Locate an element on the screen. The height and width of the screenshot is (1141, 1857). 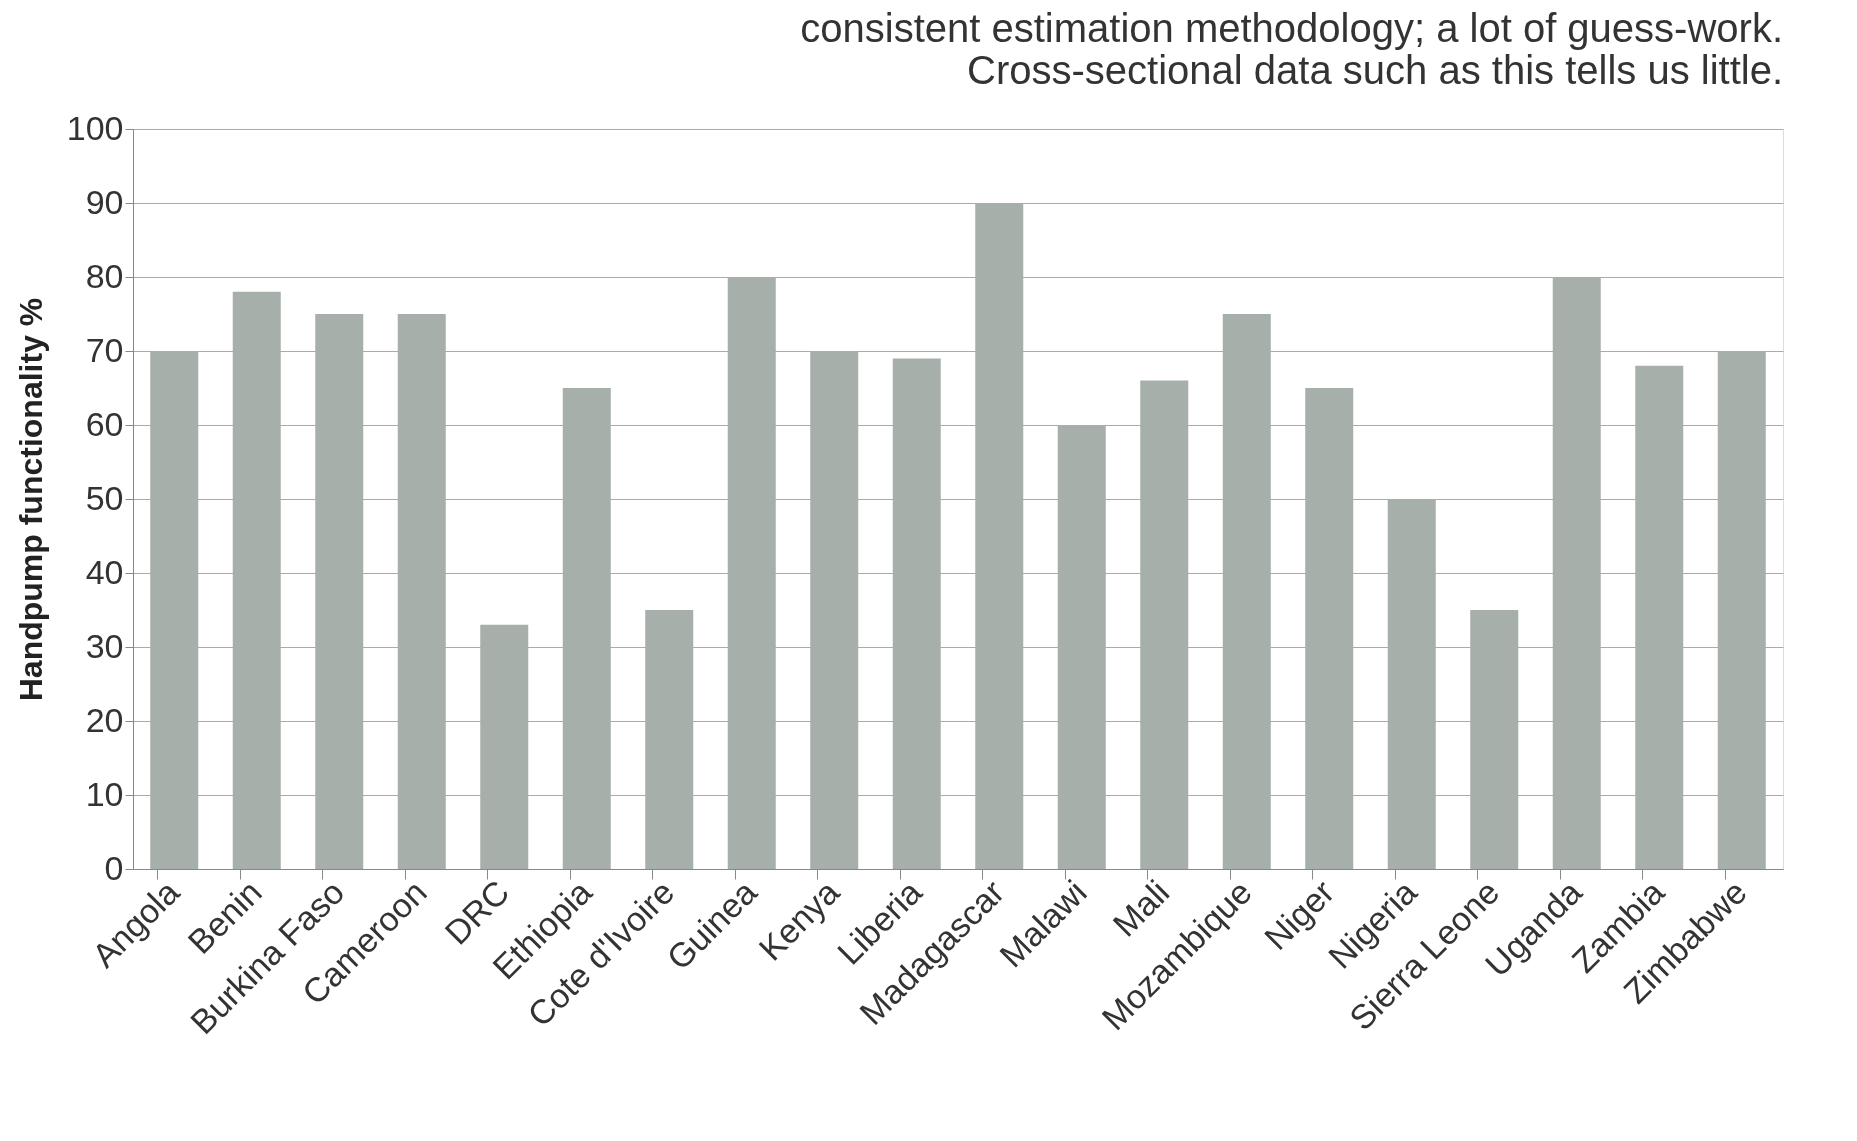
y-tick-label: 90 is located at coordinates (104, 201).